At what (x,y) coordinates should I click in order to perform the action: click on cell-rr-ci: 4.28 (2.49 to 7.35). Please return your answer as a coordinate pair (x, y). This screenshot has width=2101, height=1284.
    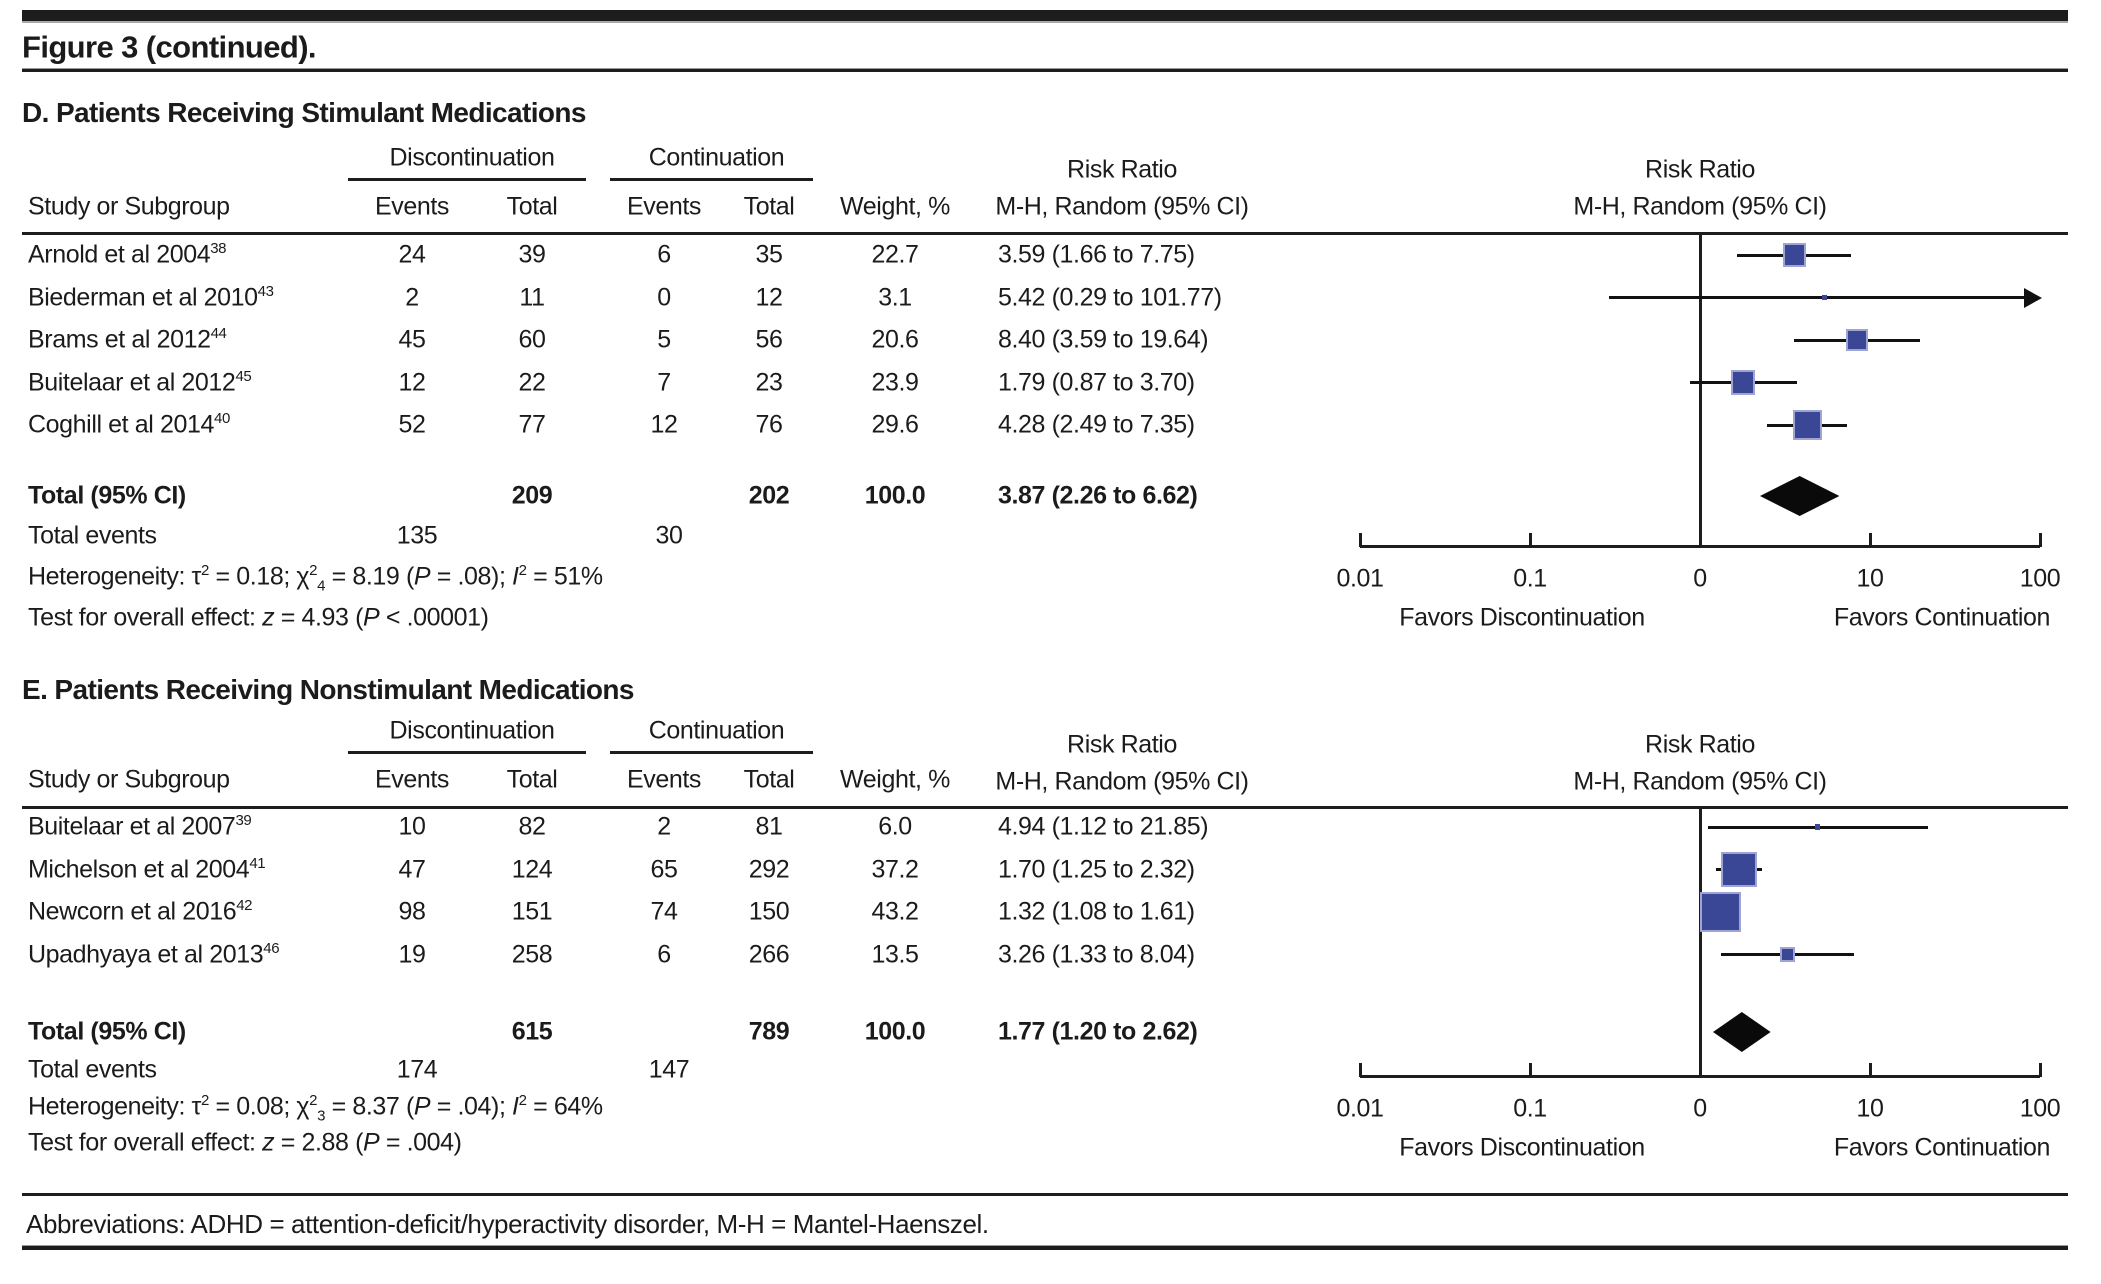
    Looking at the image, I should click on (1096, 424).